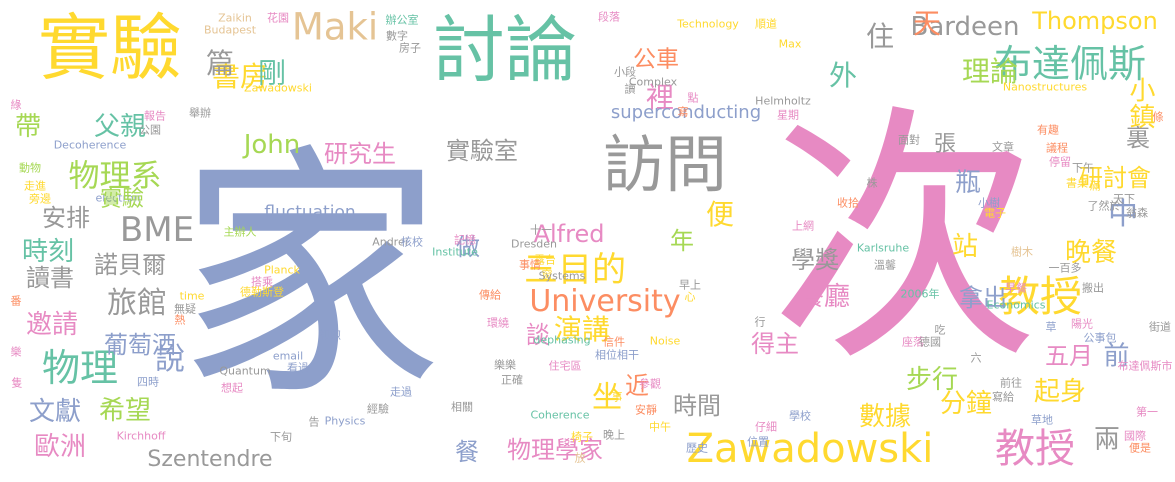 This screenshot has height=482, width=1175. I want to click on cloud-word: 看過, so click(298, 368).